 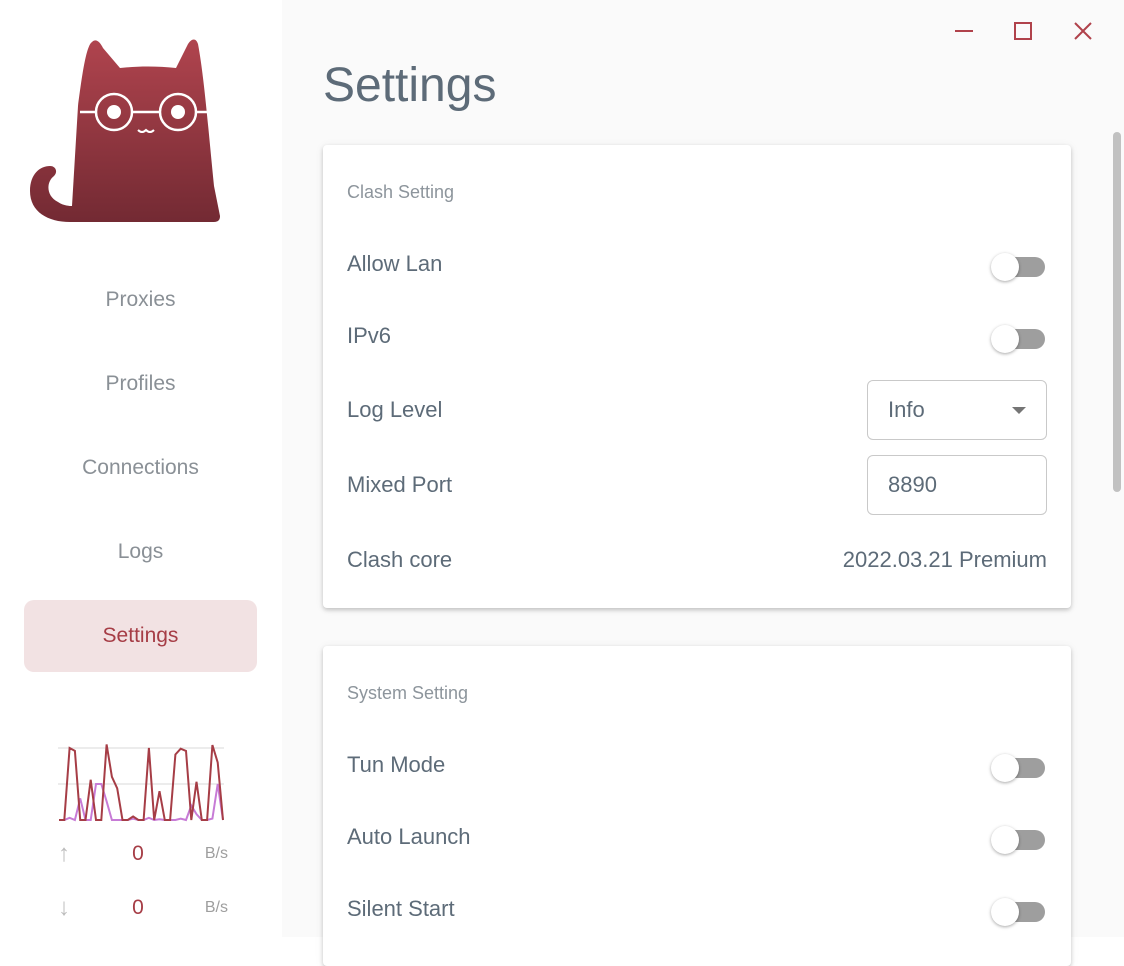 I want to click on sidebar-item-connections: Connections, so click(x=140, y=468).